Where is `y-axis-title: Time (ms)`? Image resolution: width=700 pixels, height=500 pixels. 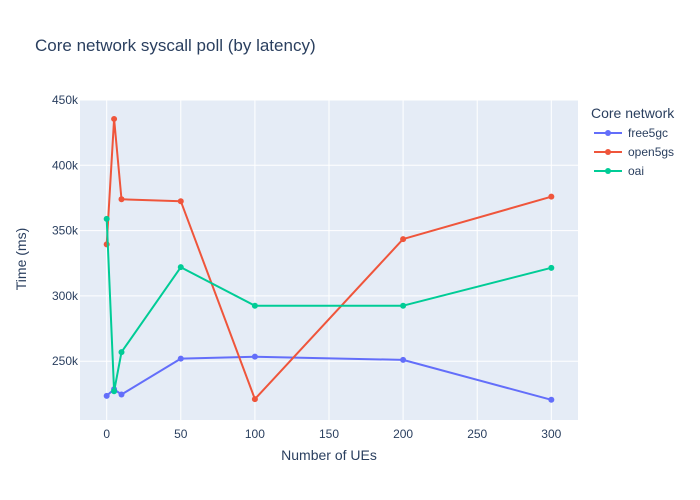 y-axis-title: Time (ms) is located at coordinates (21, 259).